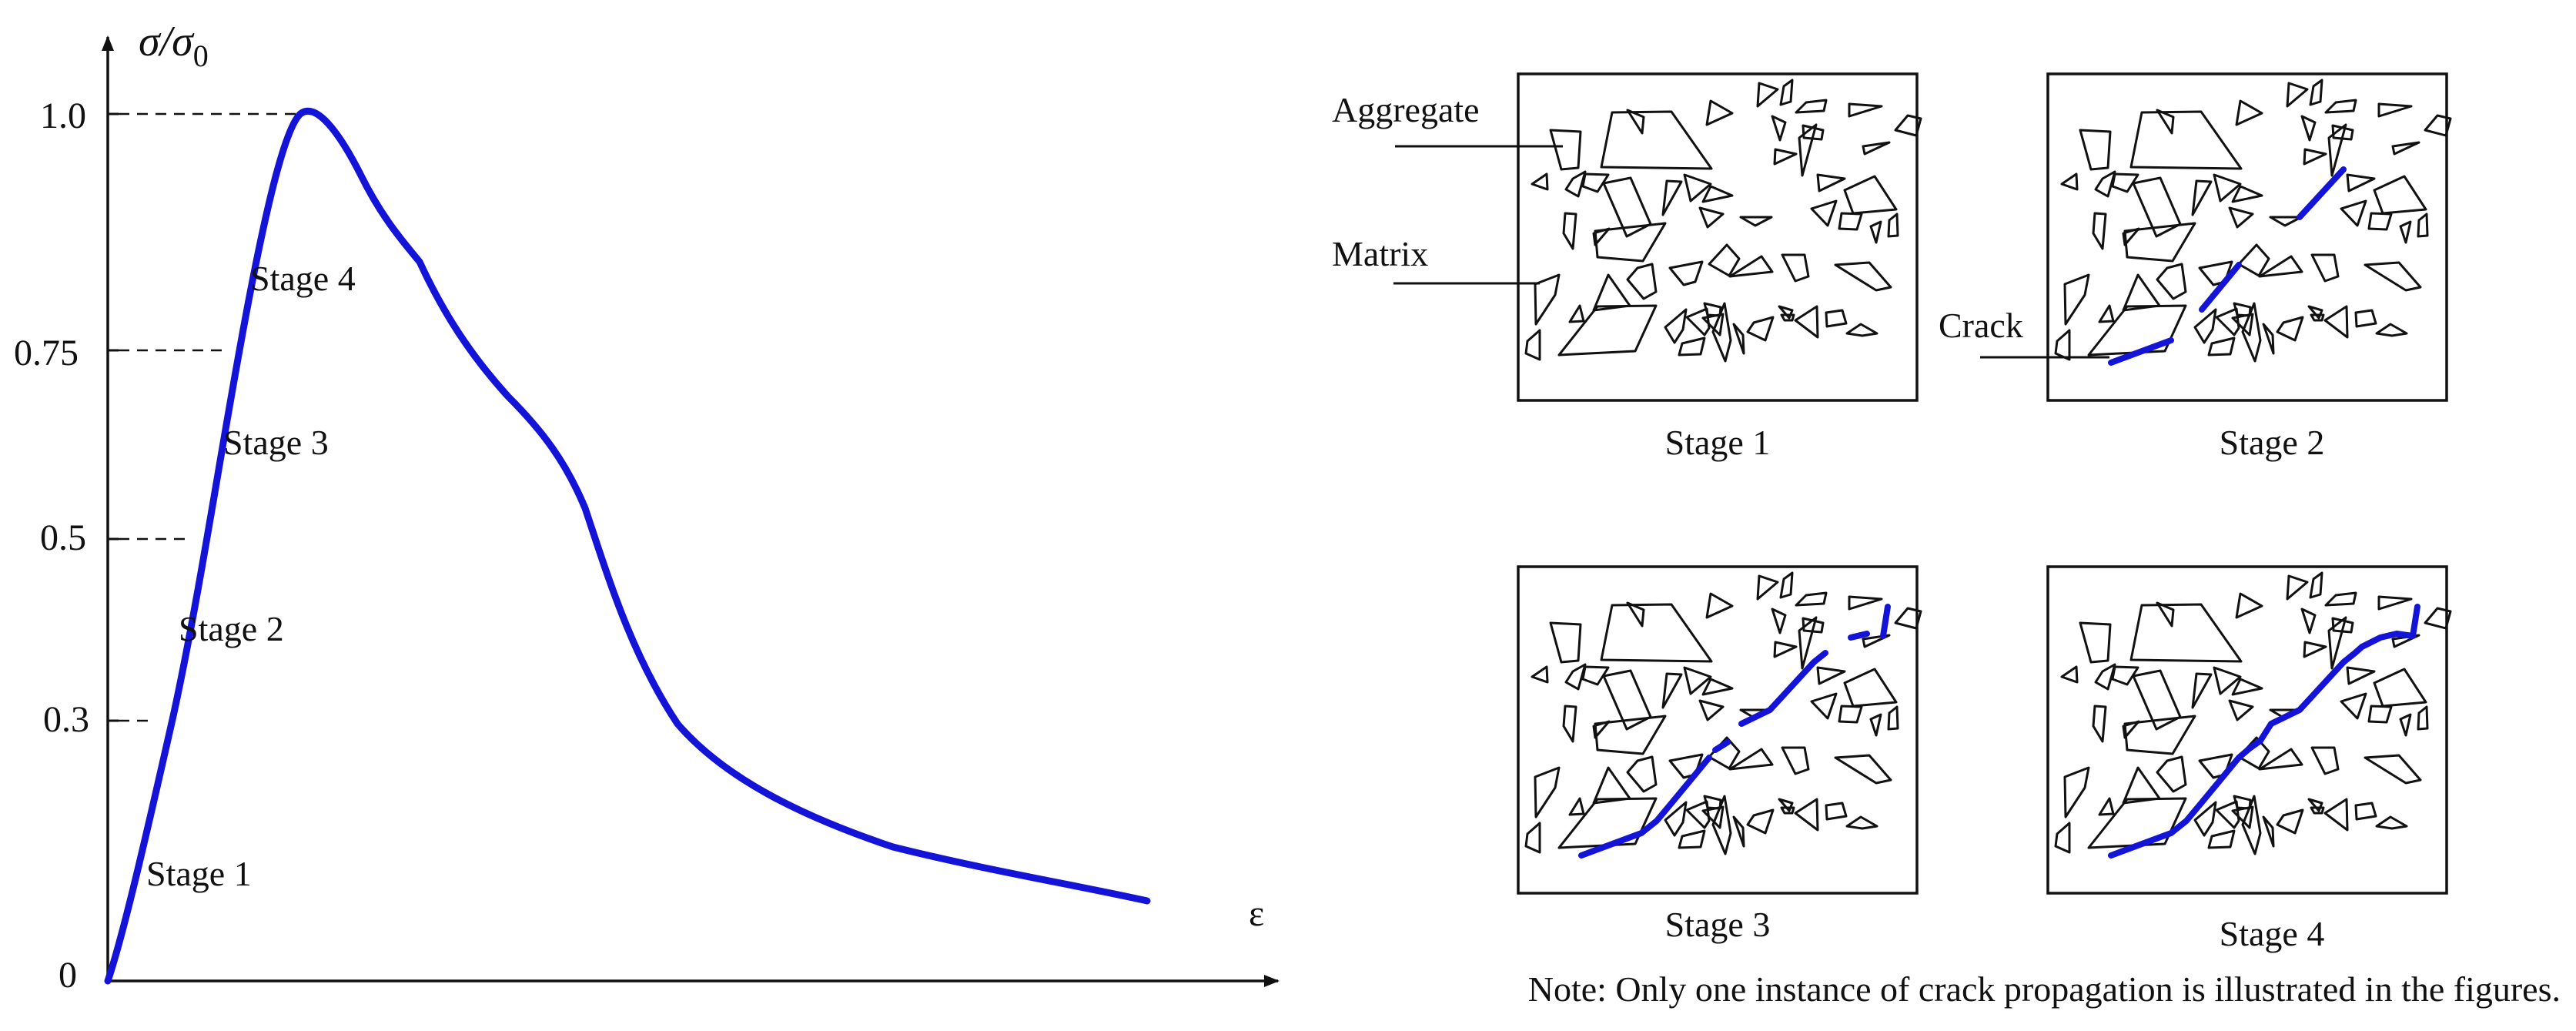 The height and width of the screenshot is (1031, 2576). What do you see at coordinates (232, 628) in the screenshot?
I see `stage-label-2: Stage 2` at bounding box center [232, 628].